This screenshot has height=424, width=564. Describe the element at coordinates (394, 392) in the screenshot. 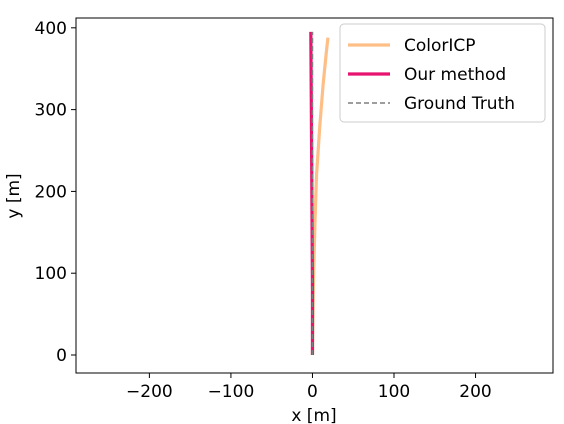

I see `x-tick-label: 100` at that location.